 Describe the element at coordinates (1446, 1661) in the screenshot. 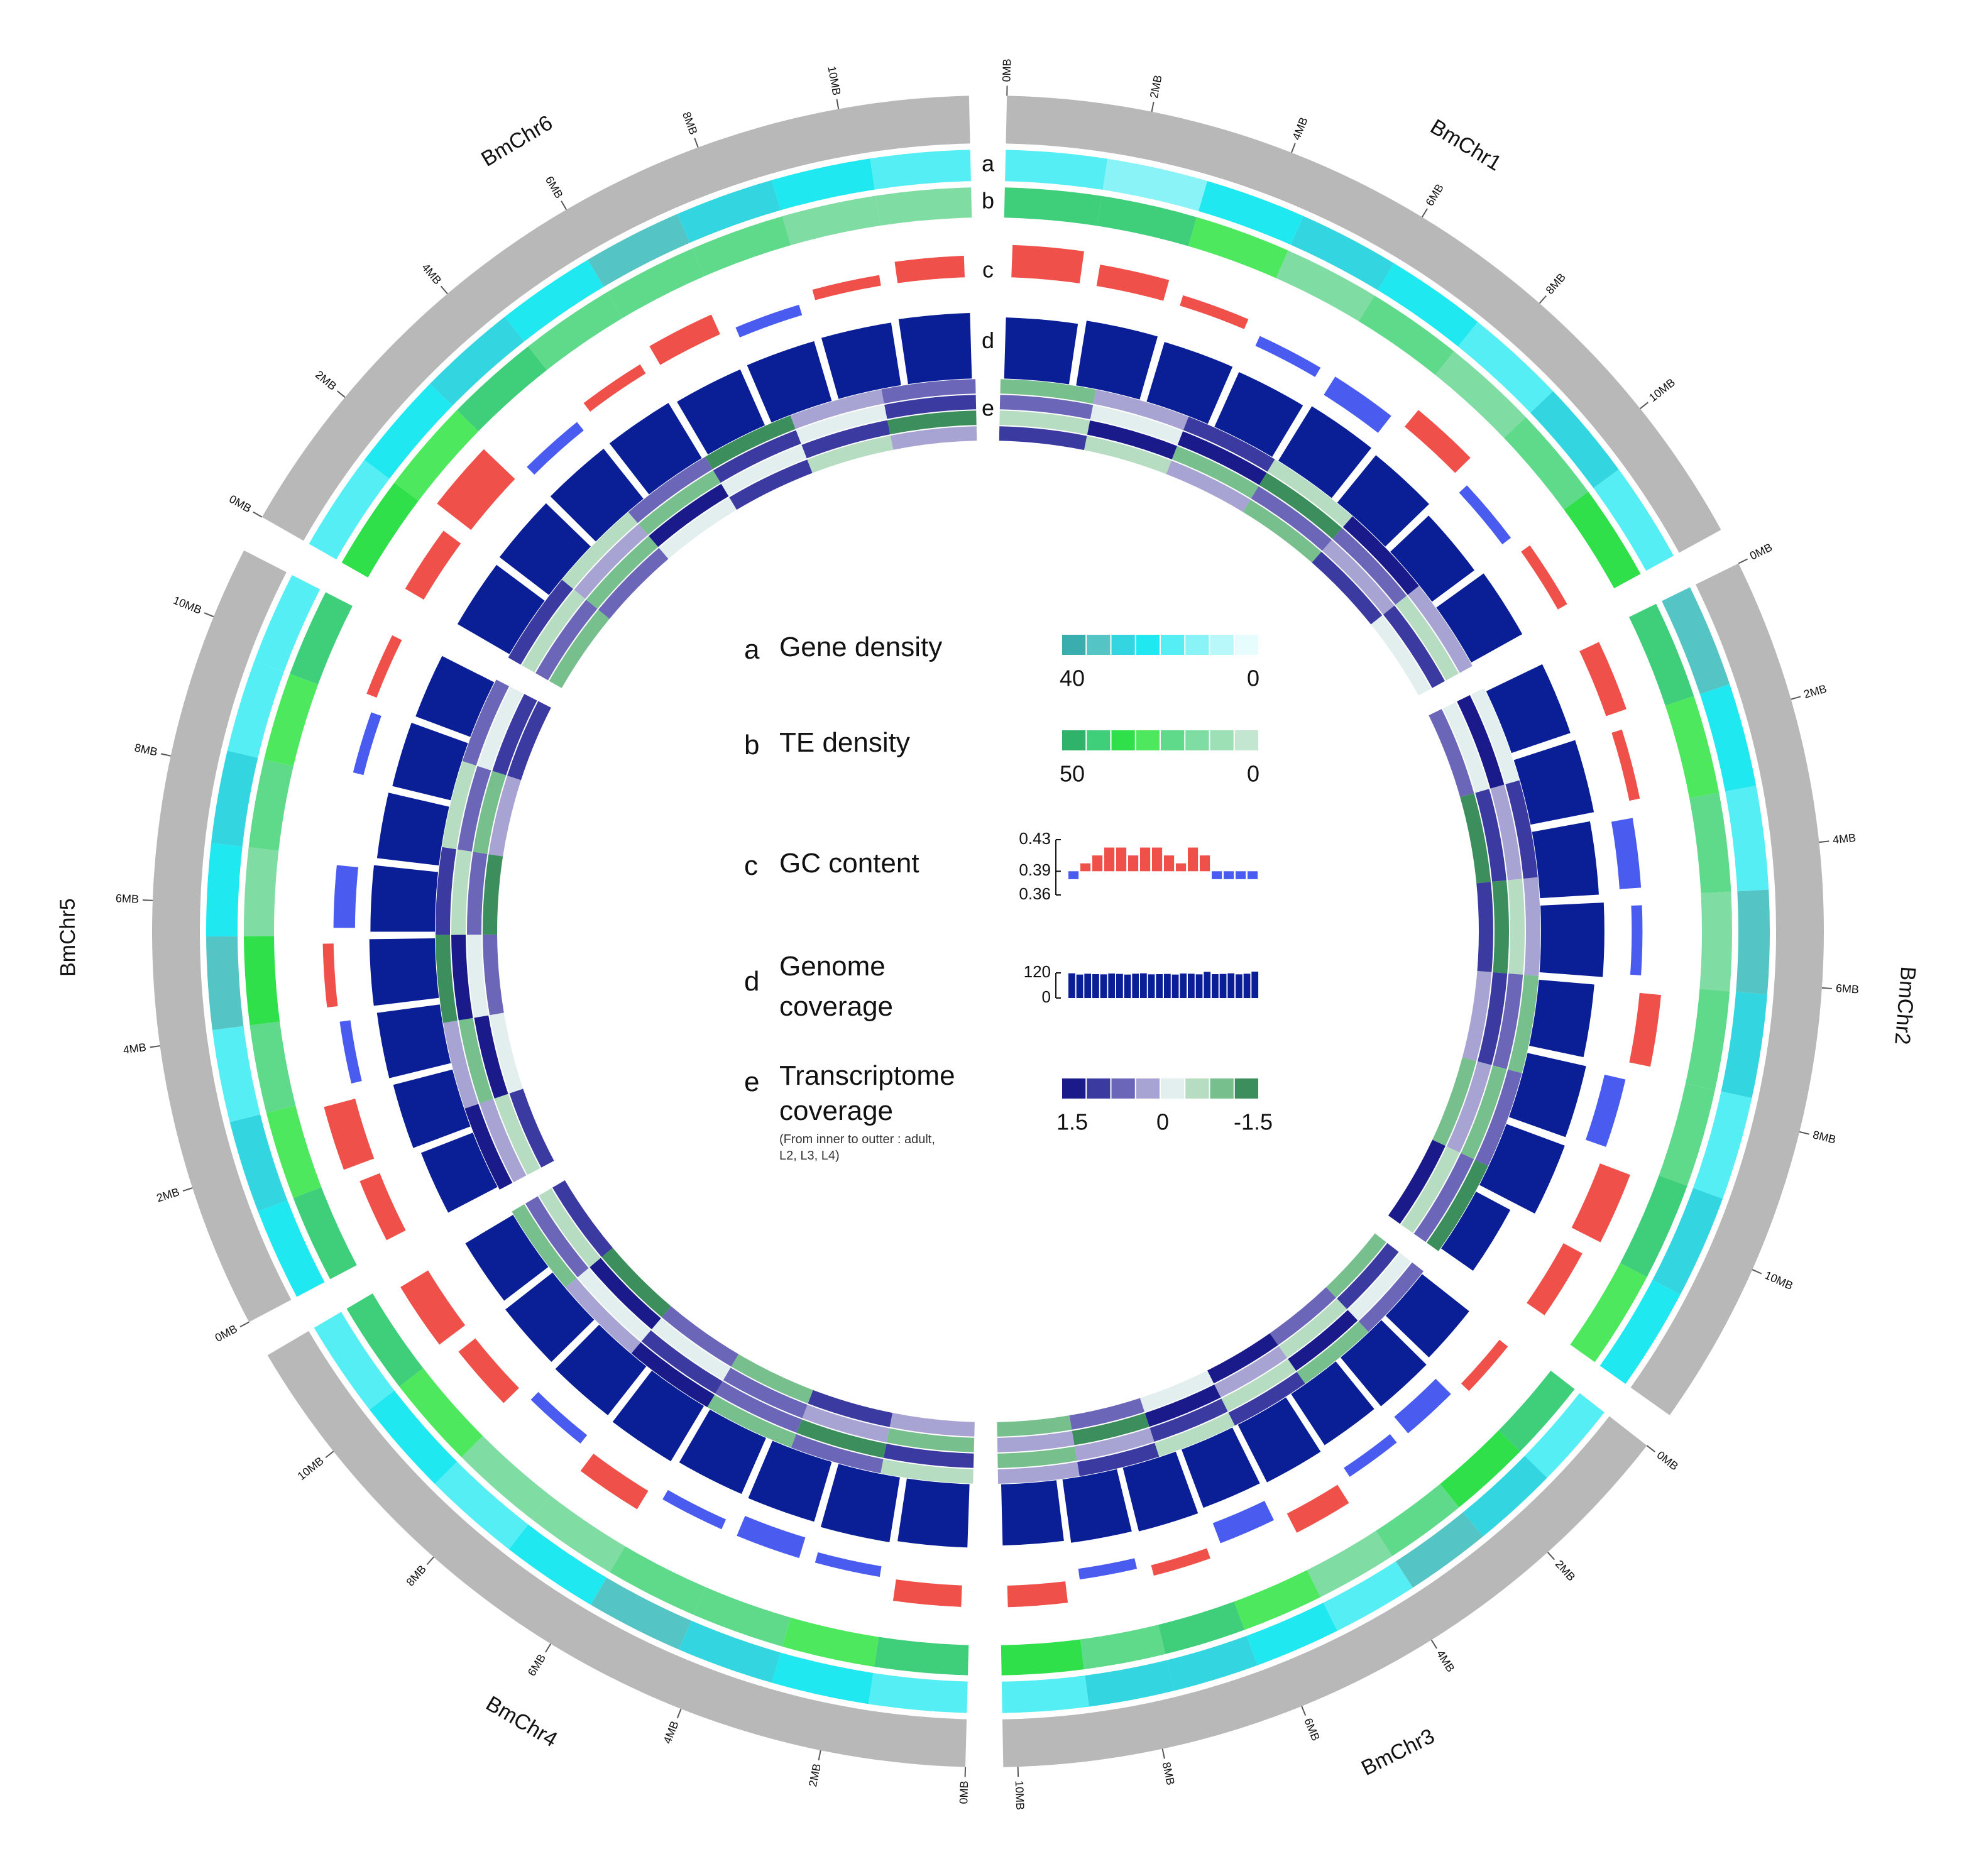

I see `tick-label: 4MB` at that location.